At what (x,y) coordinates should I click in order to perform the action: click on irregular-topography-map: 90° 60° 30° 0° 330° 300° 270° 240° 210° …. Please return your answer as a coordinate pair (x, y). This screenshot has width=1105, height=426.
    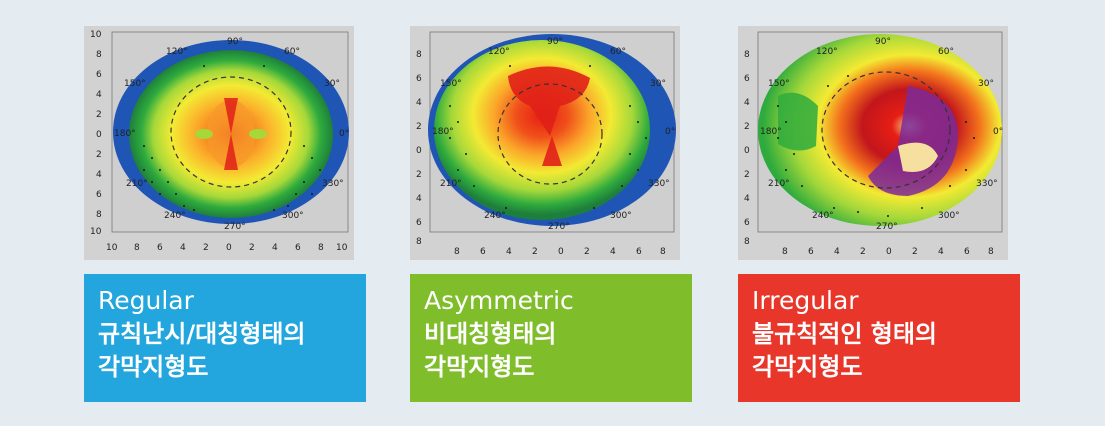
    Looking at the image, I should click on (873, 143).